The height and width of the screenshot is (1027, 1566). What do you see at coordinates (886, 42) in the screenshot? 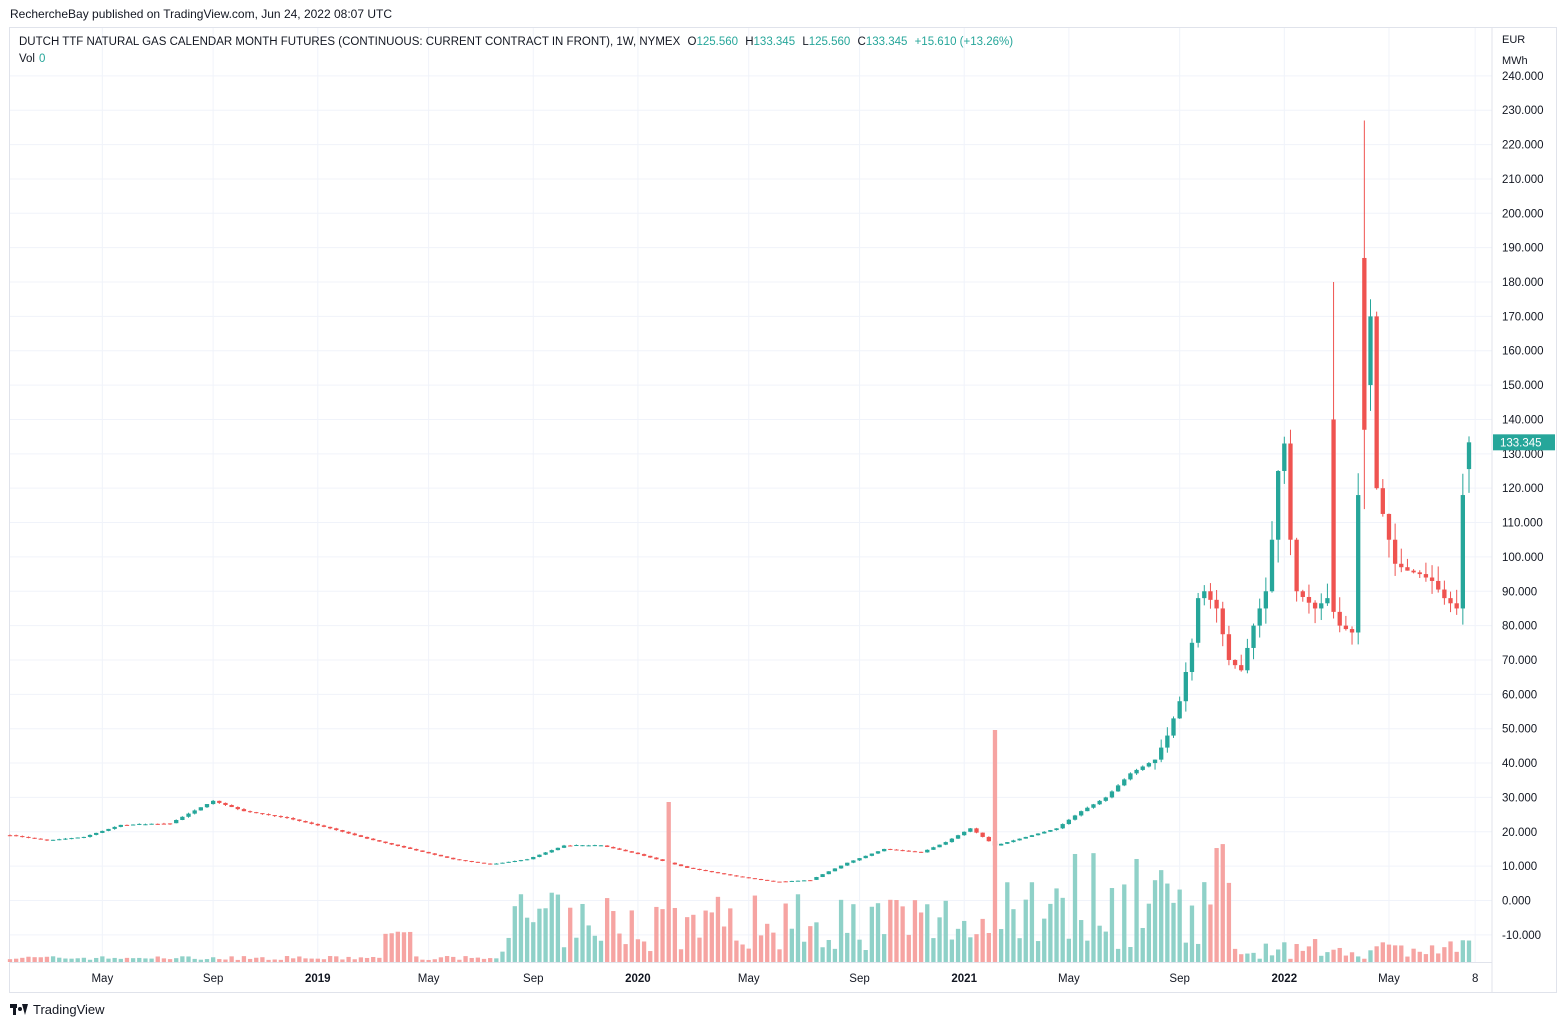
I see `close-value: 133.345` at bounding box center [886, 42].